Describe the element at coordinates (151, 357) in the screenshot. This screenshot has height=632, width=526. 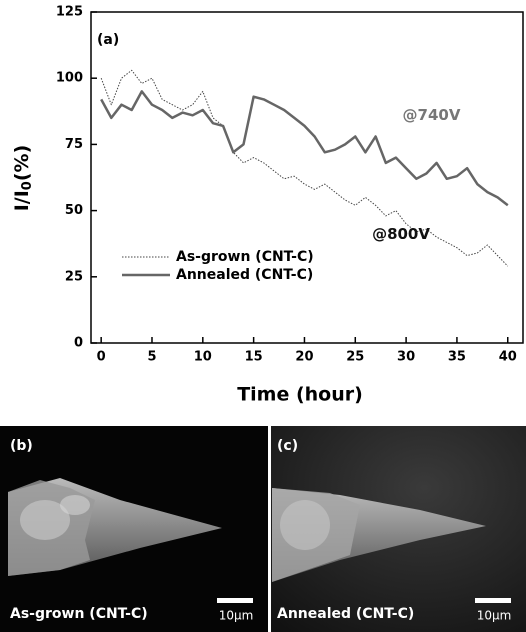
I see `x-tick-label: 5` at that location.